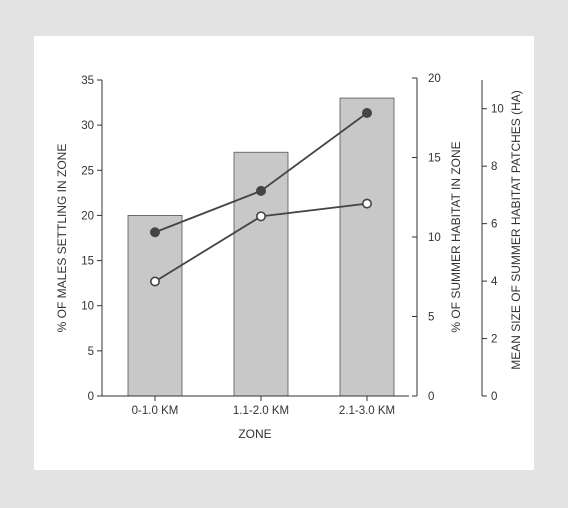 Image resolution: width=568 pixels, height=508 pixels. Describe the element at coordinates (62, 238) in the screenshot. I see `left-axis-title: % OF MALES SETTLING IN ZONE` at that location.